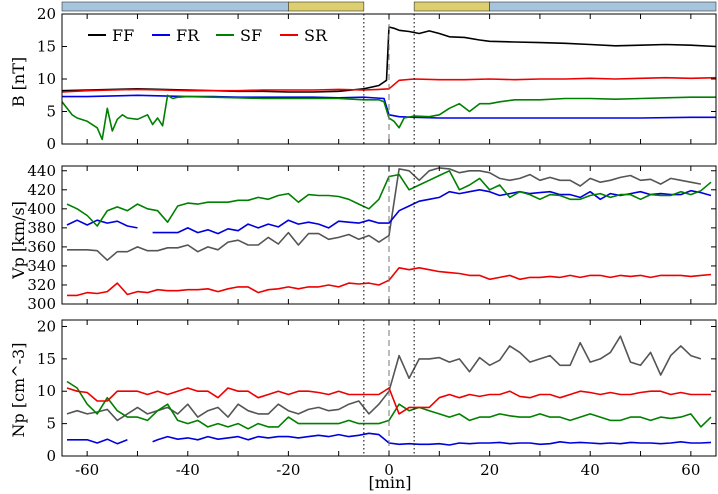 This screenshot has height=494, width=718. Describe the element at coordinates (590, 470) in the screenshot. I see `x-tick-label: 40` at that location.